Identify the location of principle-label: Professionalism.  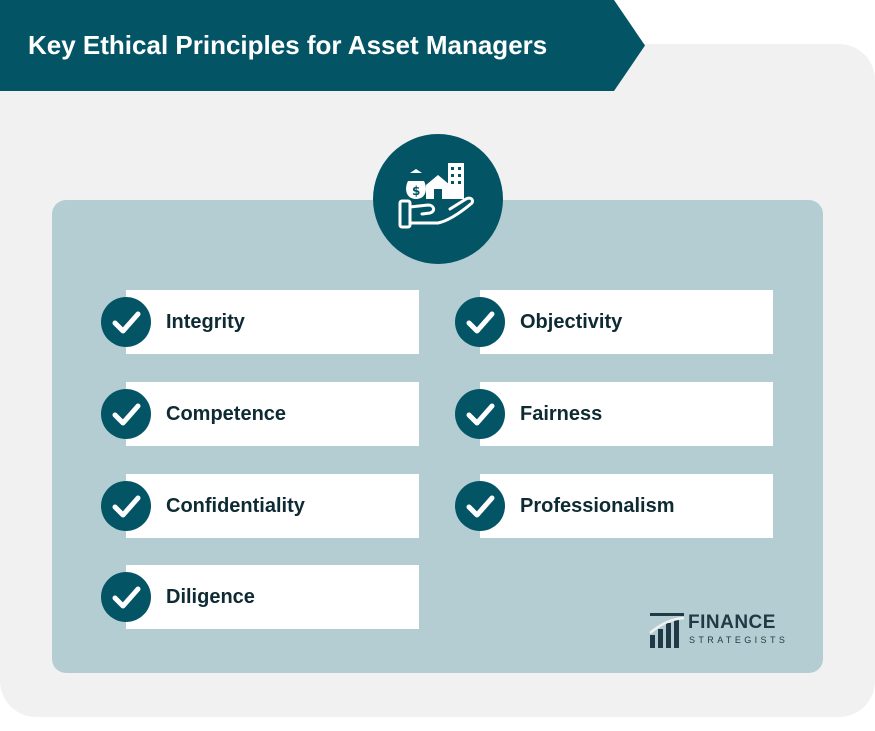
(597, 506).